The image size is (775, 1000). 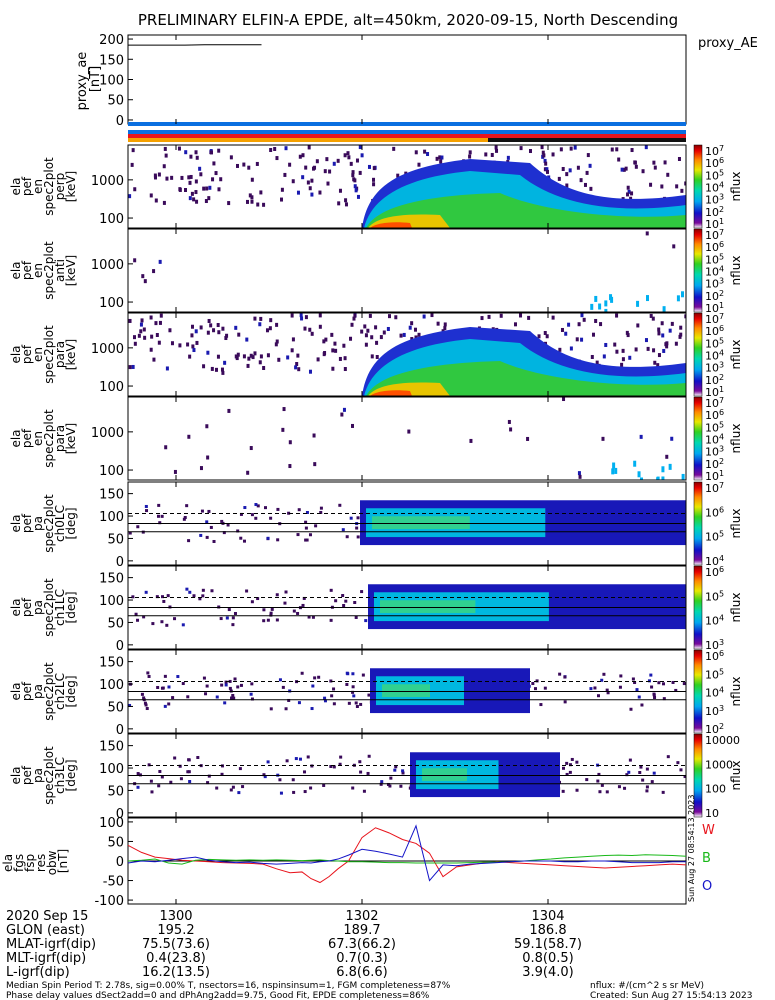 I want to click on pa-band-core, so click(x=421, y=523).